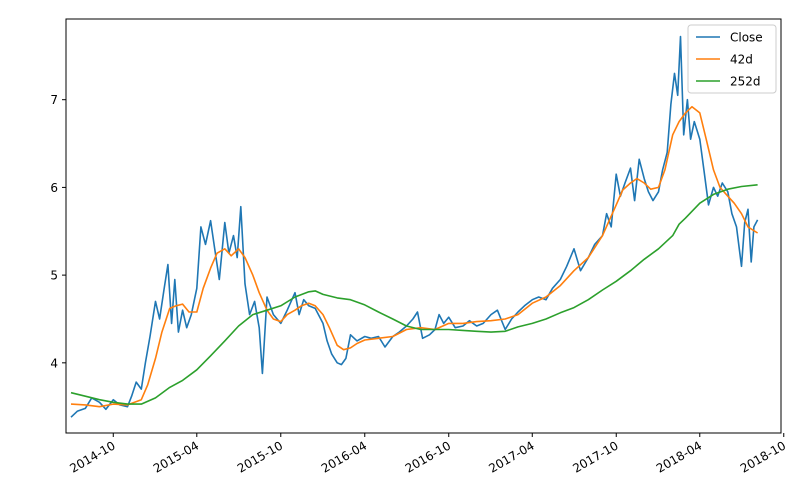 The height and width of the screenshot is (504, 800). I want to click on legend-box, so click(732, 59).